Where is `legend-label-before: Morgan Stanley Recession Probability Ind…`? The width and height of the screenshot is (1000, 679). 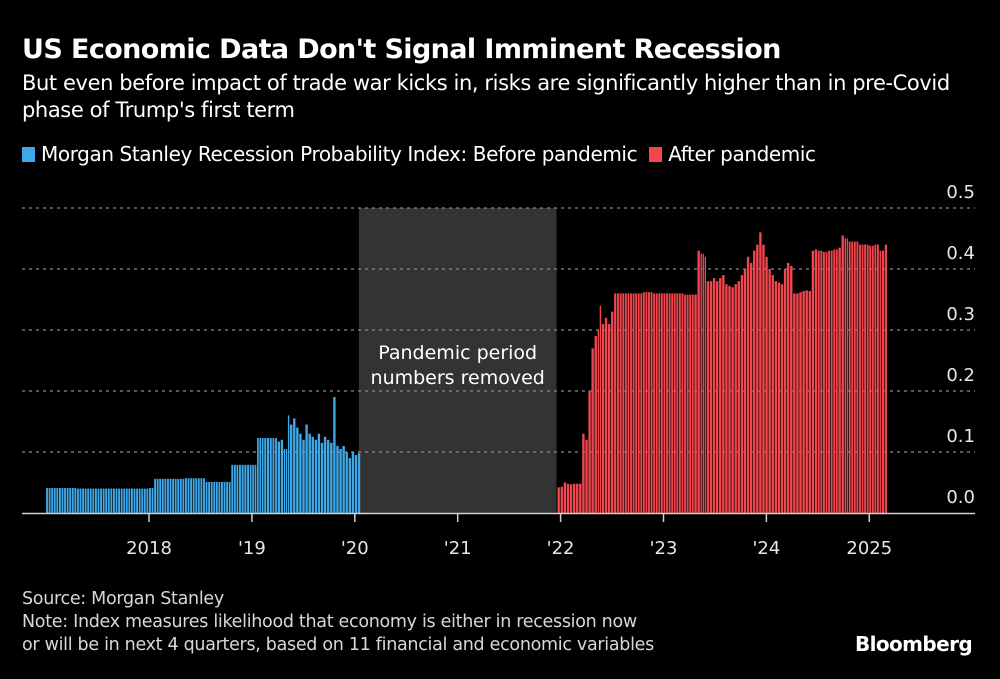 legend-label-before: Morgan Stanley Recession Probability Ind… is located at coordinates (339, 154).